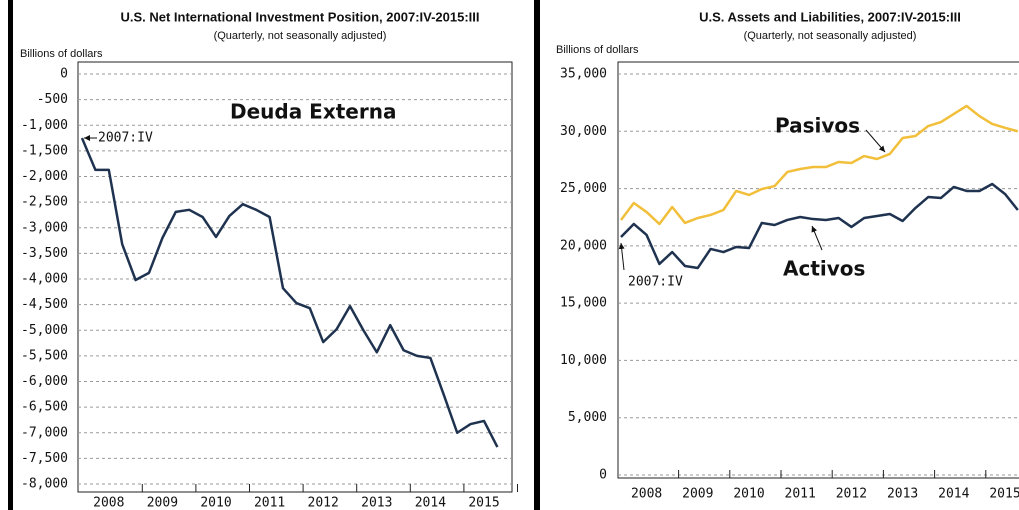 Image resolution: width=1019 pixels, height=510 pixels. I want to click on y-tick-label: 5,000, so click(587, 417).